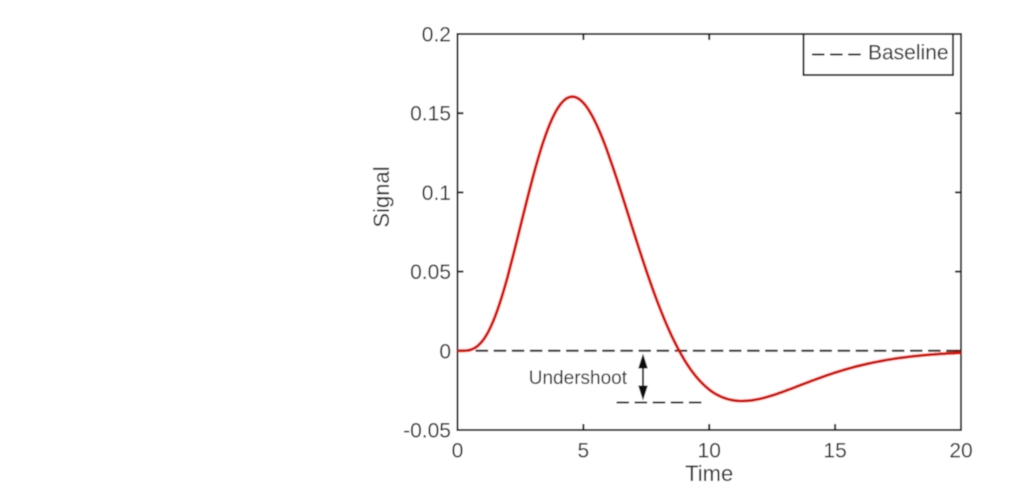 The width and height of the screenshot is (1024, 500). What do you see at coordinates (436, 35) in the screenshot?
I see `svg-text: 0.2` at bounding box center [436, 35].